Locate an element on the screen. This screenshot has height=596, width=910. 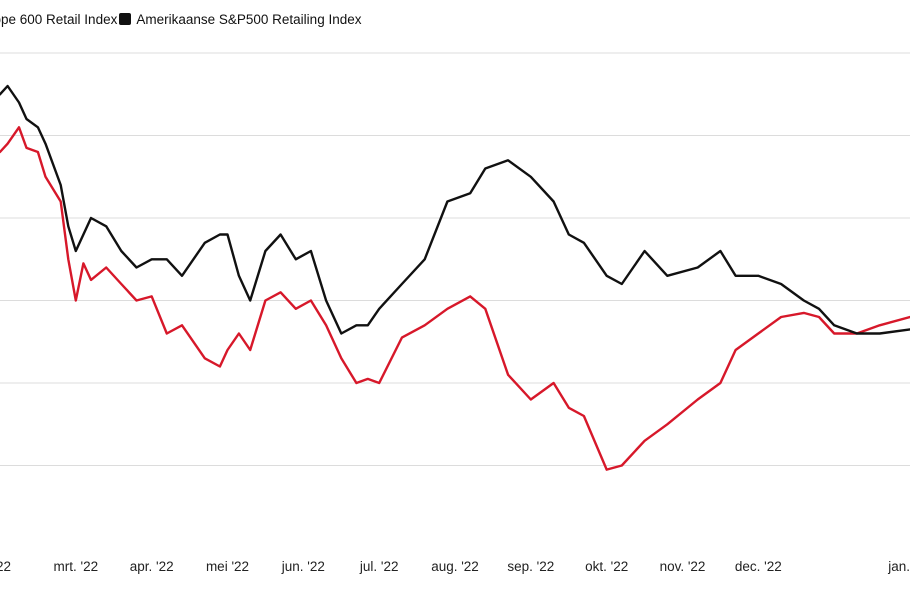
legend-item-europe: rope 600 Retail Index is located at coordinates (58, 19).